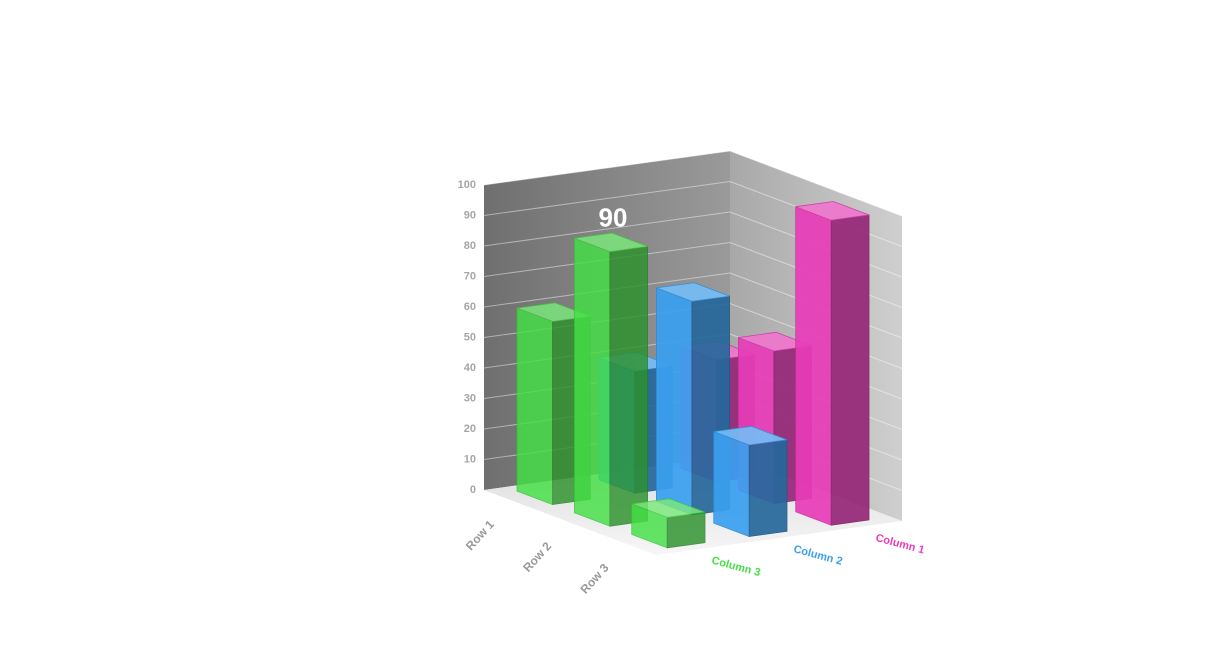 This screenshot has width=1224, height=663. I want to click on row-label: Row 1, so click(480, 535).